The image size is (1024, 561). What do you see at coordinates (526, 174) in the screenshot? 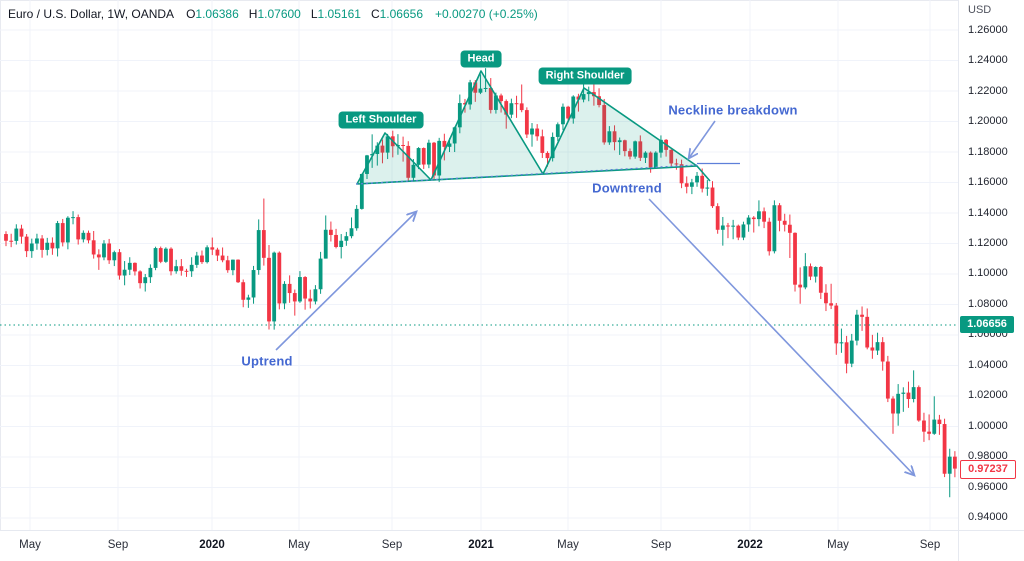
I see `neckline` at bounding box center [526, 174].